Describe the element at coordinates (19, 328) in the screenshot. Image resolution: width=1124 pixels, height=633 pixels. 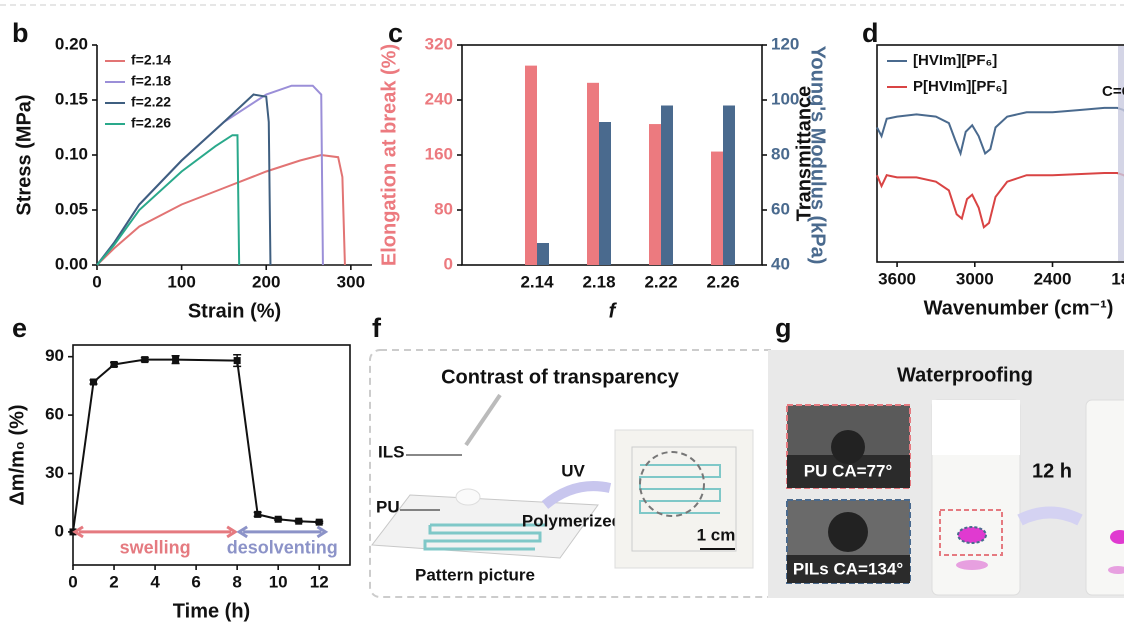
I see `panel-label: e` at that location.